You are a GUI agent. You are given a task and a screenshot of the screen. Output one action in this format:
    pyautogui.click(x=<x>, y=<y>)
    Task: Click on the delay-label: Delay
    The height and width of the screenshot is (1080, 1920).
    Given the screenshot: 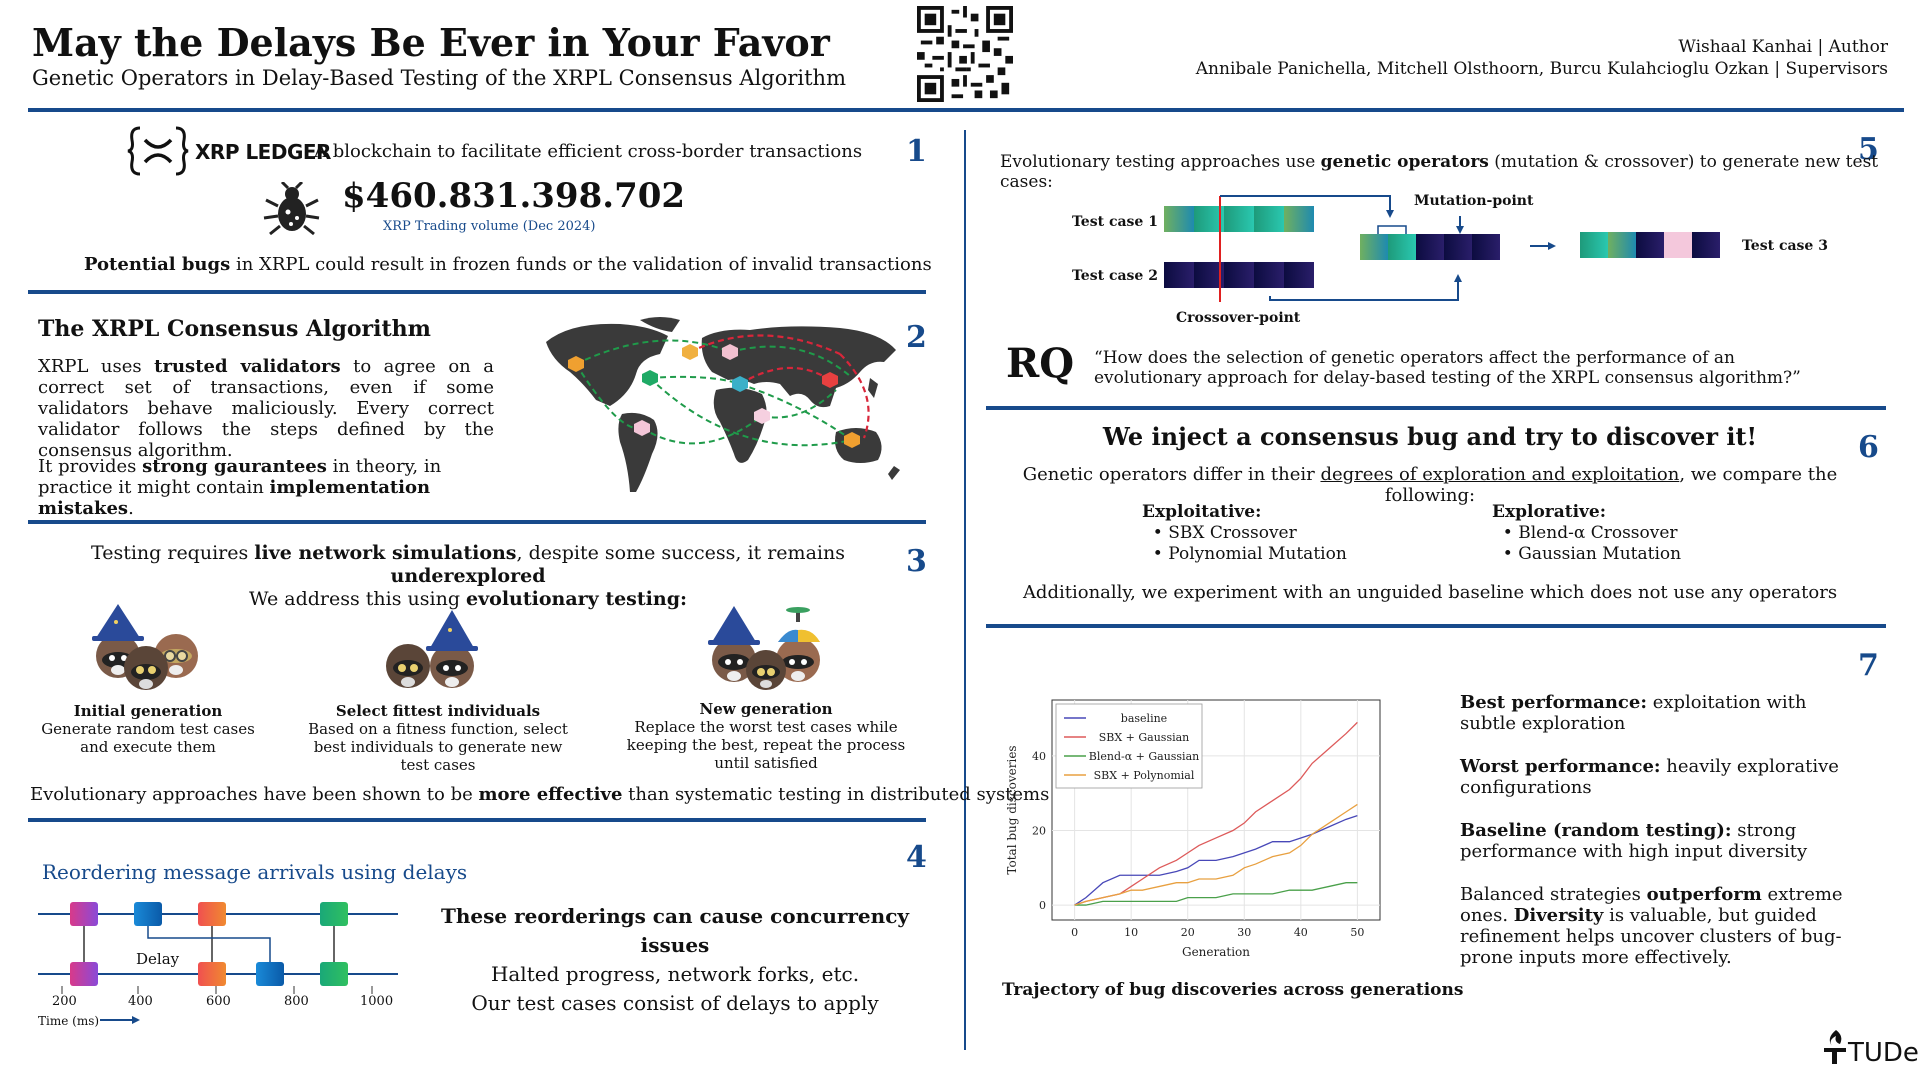 What is the action you would take?
    pyautogui.click(x=158, y=959)
    